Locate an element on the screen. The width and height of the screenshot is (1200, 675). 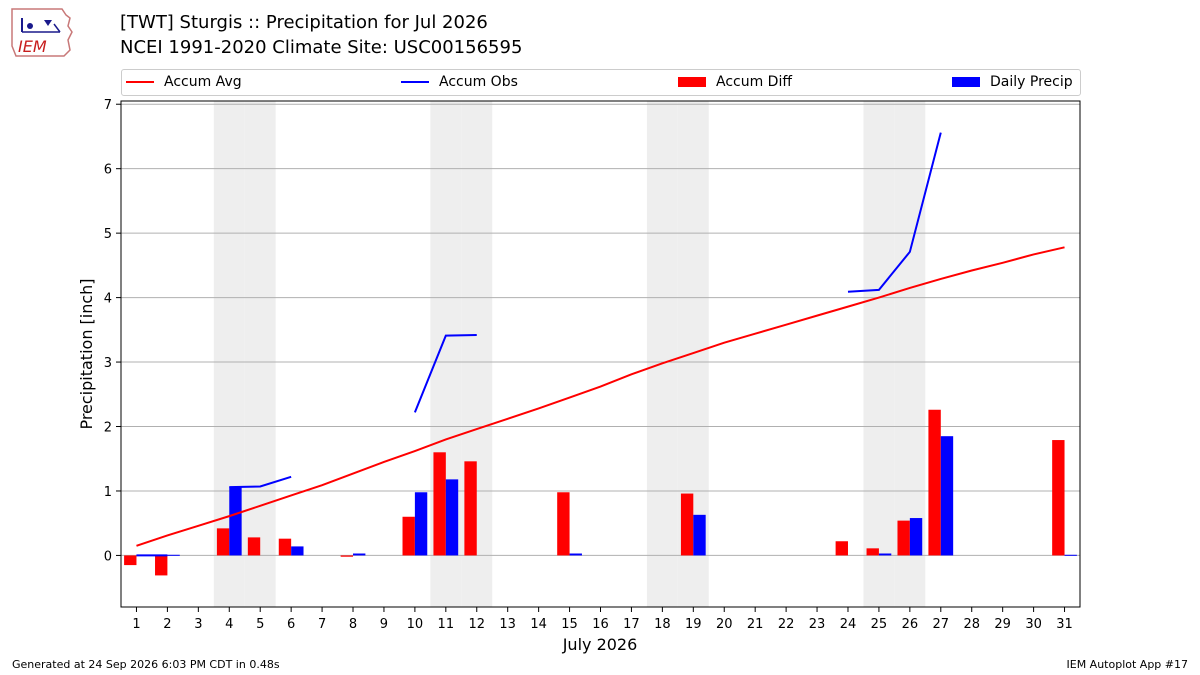
x-tick-label-29: 29 is located at coordinates (1002, 624).